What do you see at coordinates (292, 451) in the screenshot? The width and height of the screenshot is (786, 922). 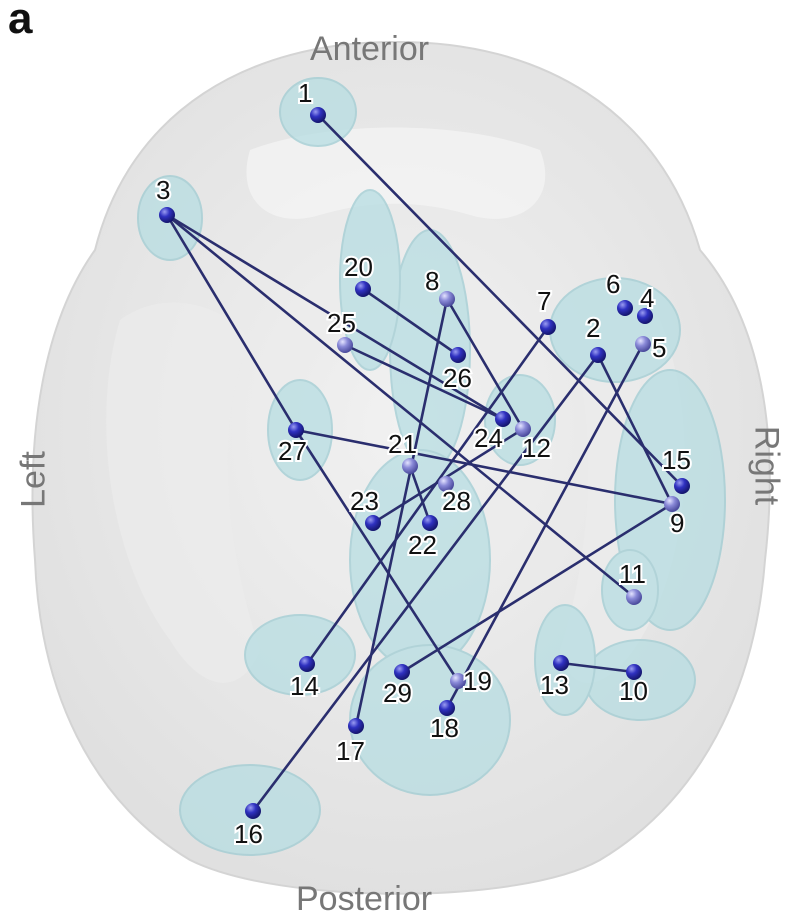 I see `node-label: 27` at bounding box center [292, 451].